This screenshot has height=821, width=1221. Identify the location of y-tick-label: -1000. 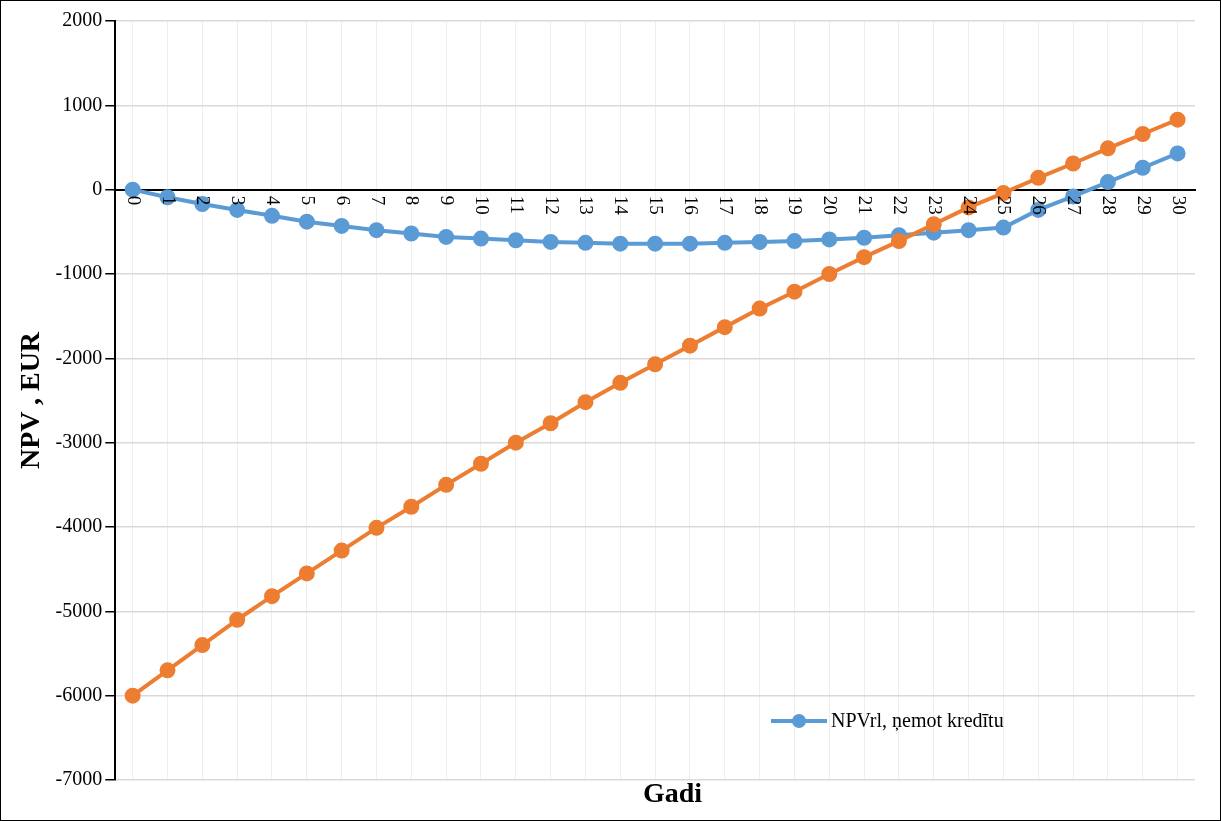
(79, 272).